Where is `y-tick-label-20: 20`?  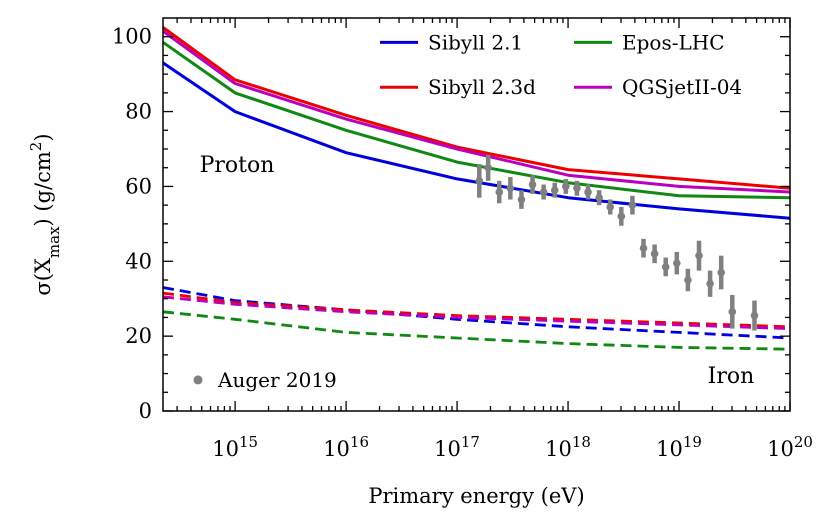
y-tick-label-20: 20 is located at coordinates (138, 336).